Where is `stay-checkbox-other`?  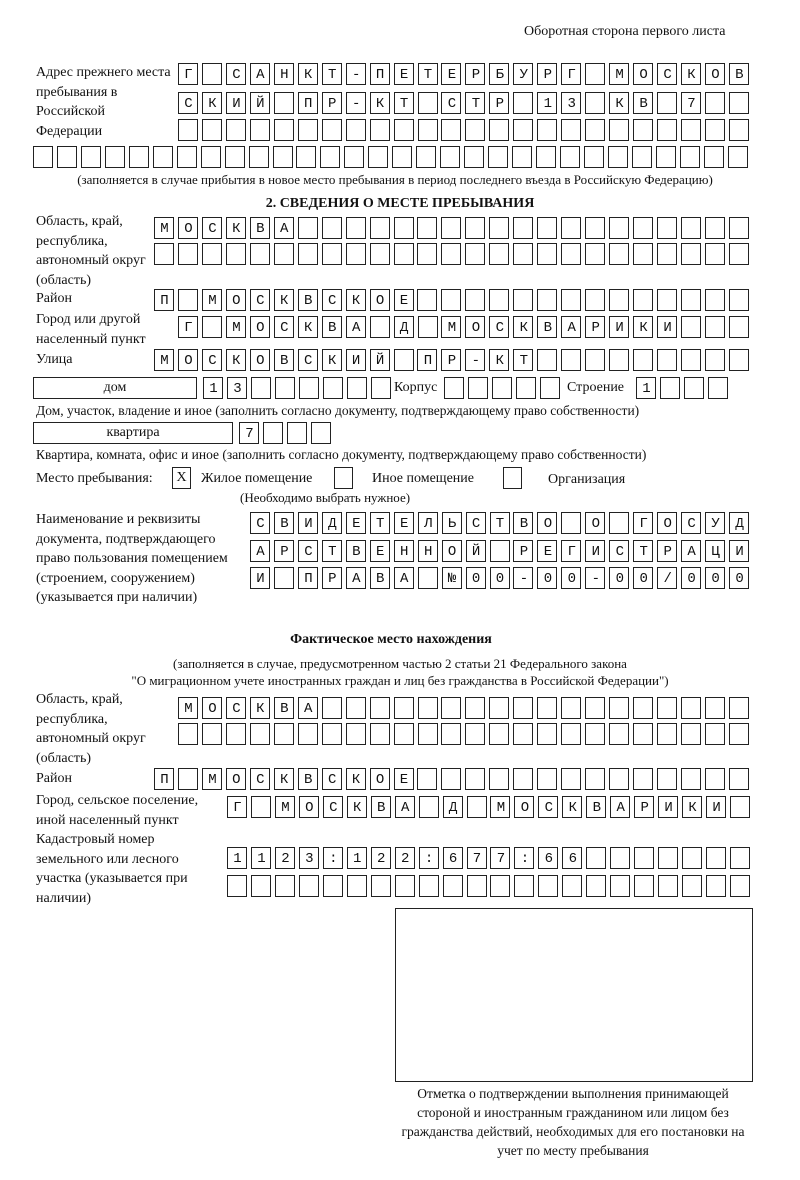
stay-checkbox-other is located at coordinates (343, 478).